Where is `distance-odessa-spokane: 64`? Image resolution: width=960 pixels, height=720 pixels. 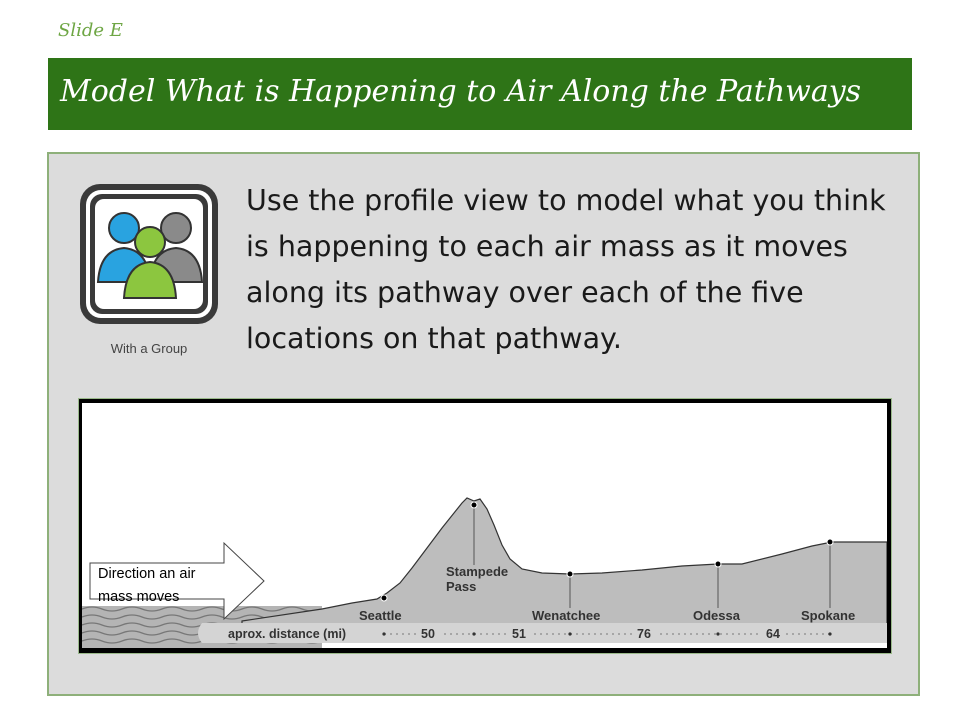 distance-odessa-spokane: 64 is located at coordinates (773, 634).